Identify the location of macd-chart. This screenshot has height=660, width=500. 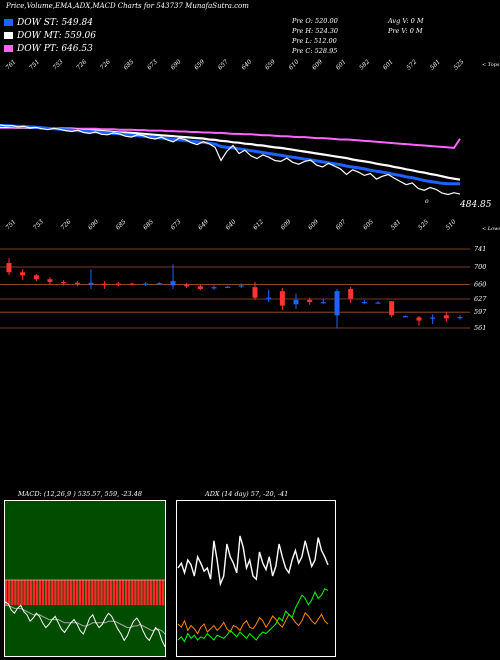
(85, 578).